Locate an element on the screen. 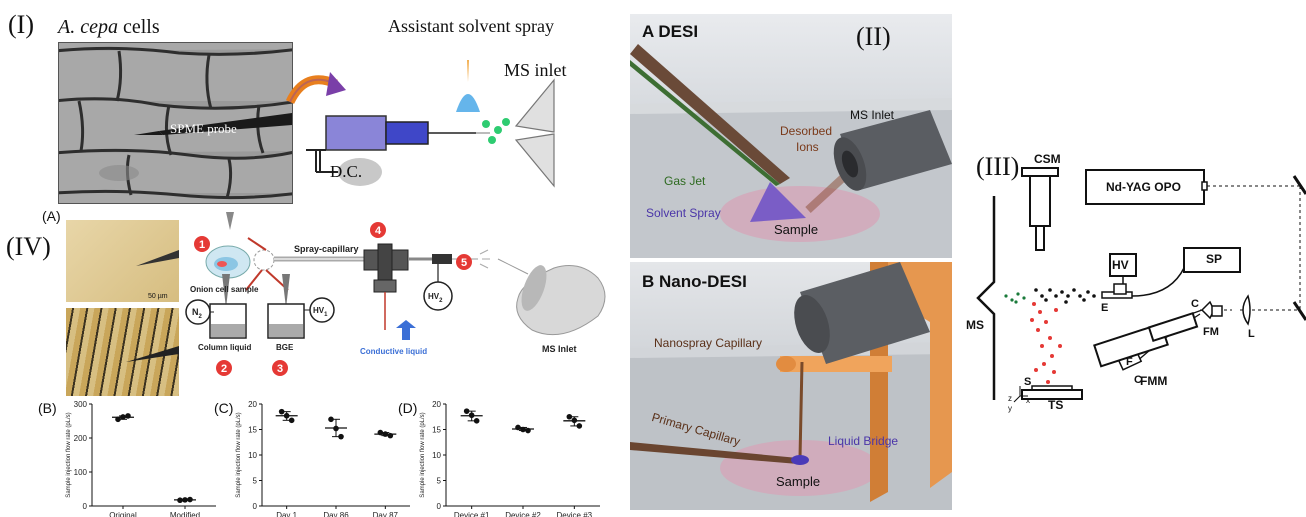  n2-label: N2 is located at coordinates (197, 313).